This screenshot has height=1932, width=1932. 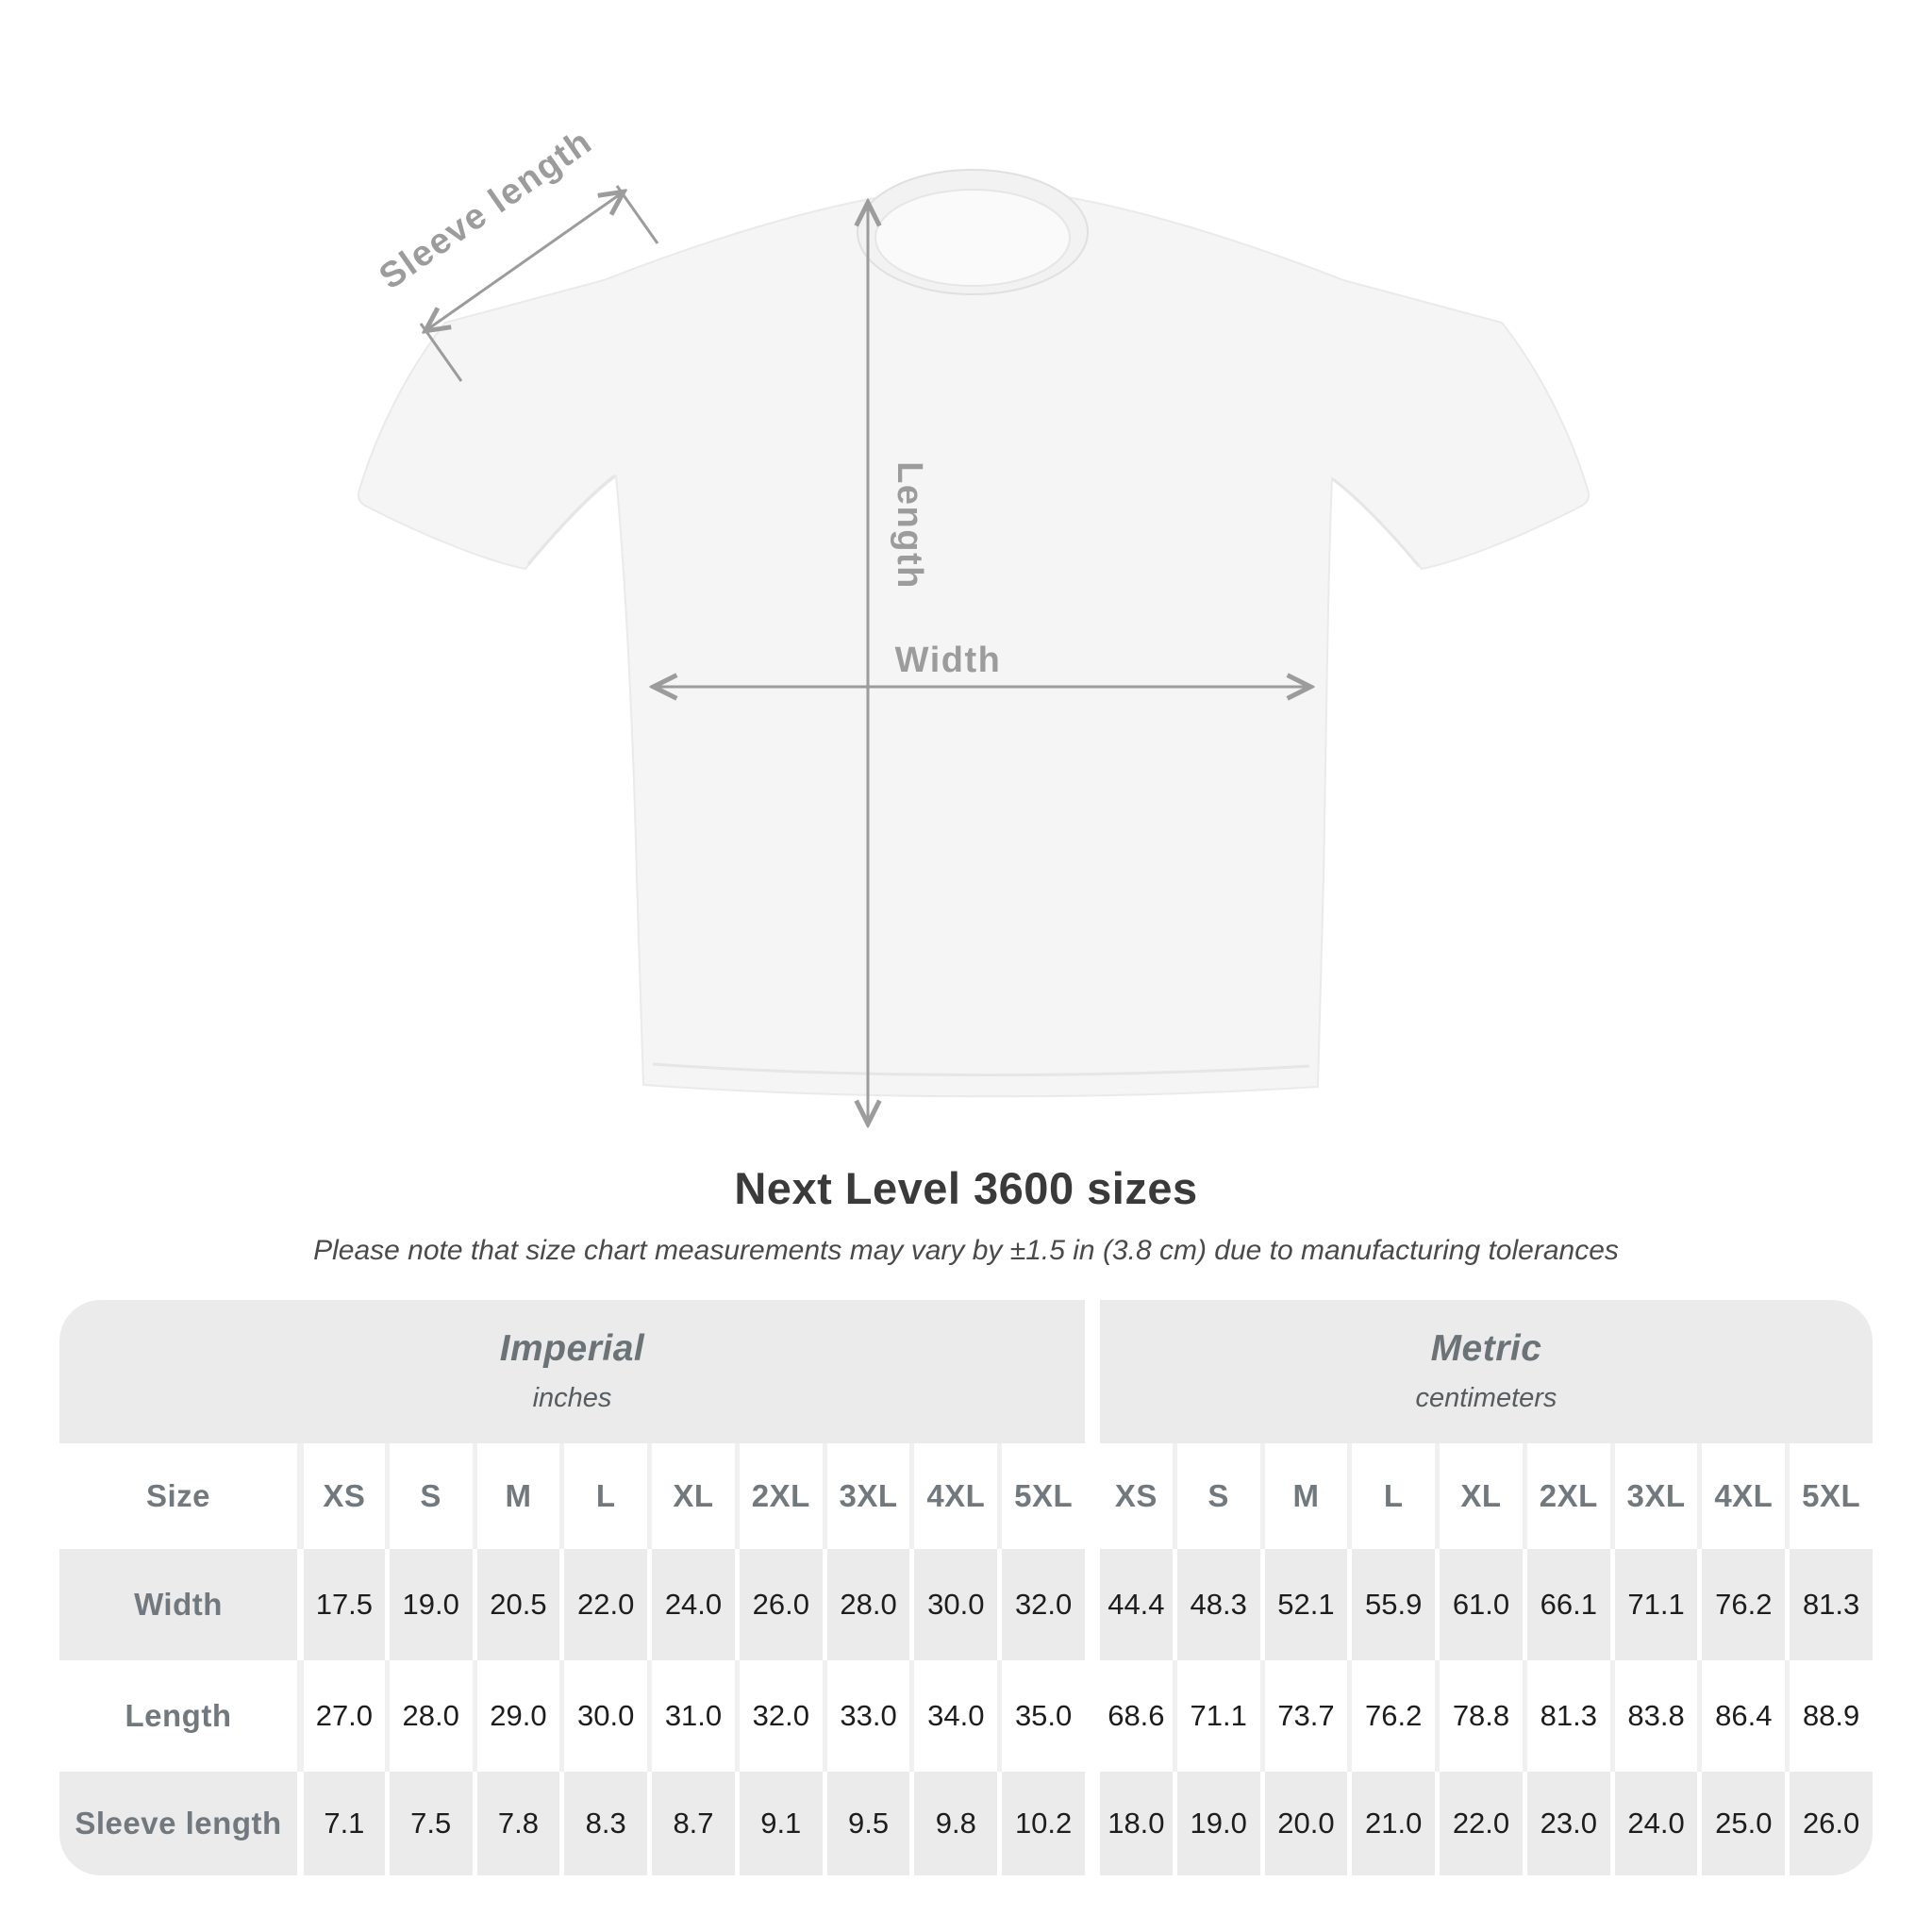 I want to click on size-row-header: Size, so click(x=178, y=1496).